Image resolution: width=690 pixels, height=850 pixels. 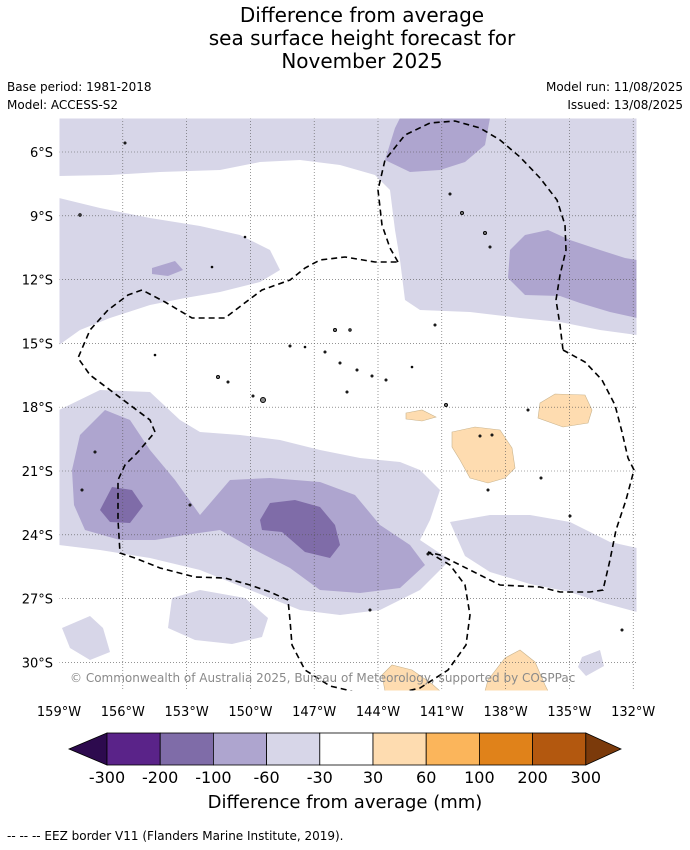 I want to click on latitude-ticks: 6°S 9°S 12°S 15°S 18°S 21°S 24°S 27°S 30°S, so click(x=37, y=408).